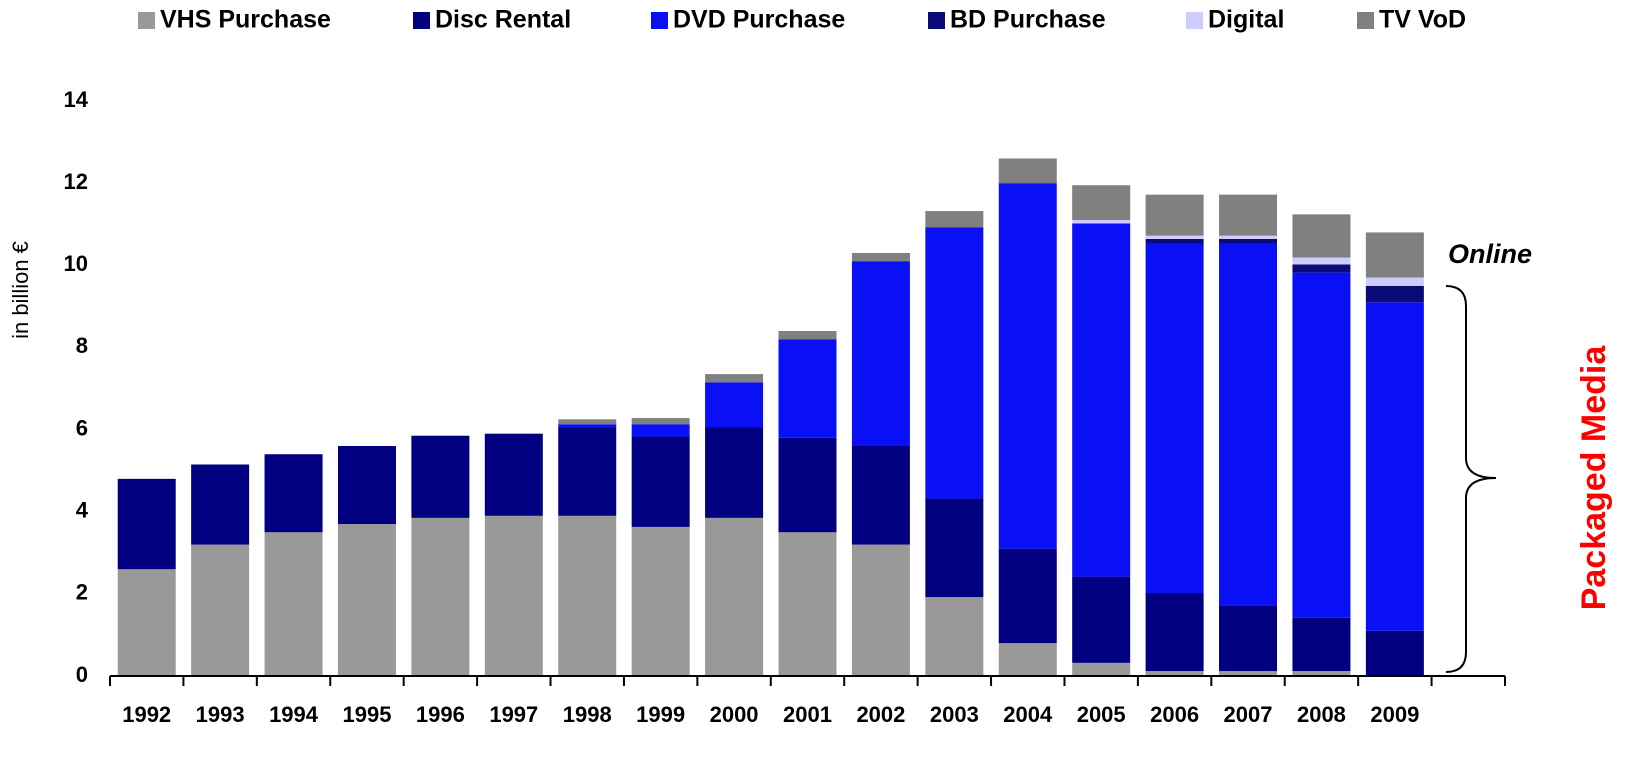 This screenshot has height=770, width=1647. What do you see at coordinates (366, 714) in the screenshot?
I see `x-tick-label: 1995` at bounding box center [366, 714].